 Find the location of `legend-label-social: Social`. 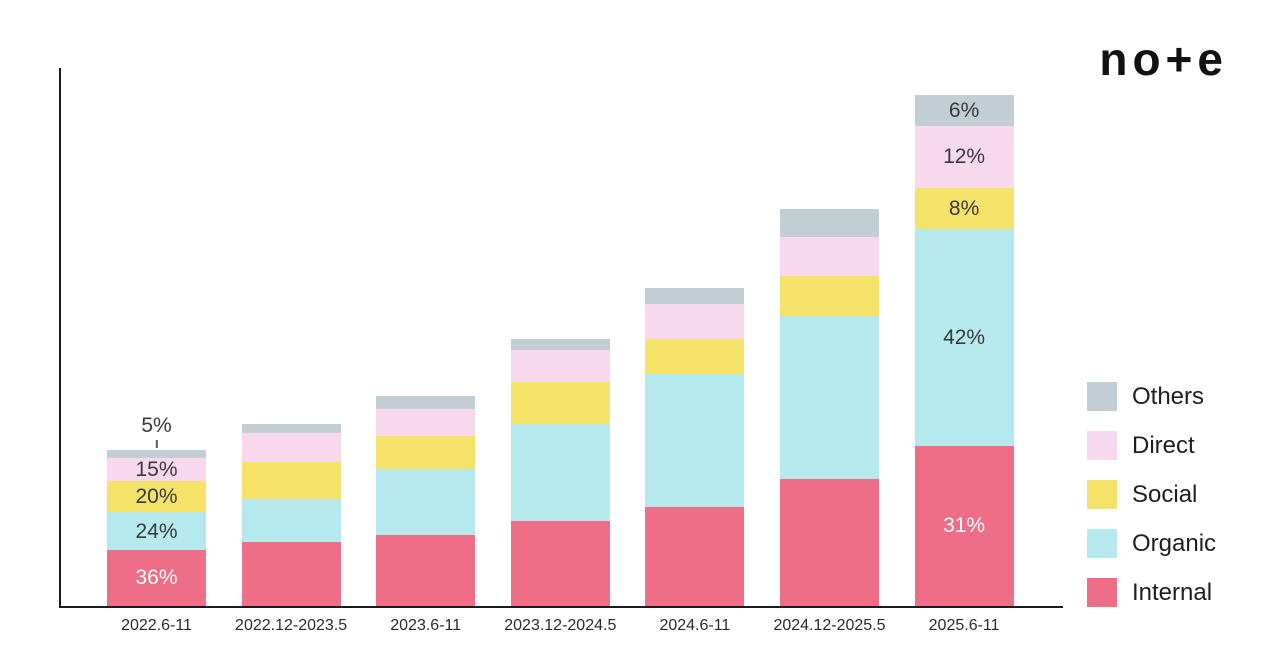

legend-label-social: Social is located at coordinates (1165, 494).